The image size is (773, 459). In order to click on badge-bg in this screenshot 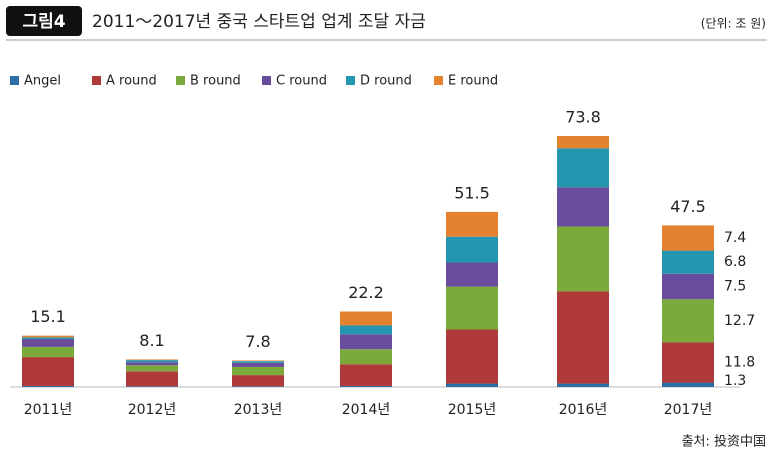, I will do `click(44, 21)`.